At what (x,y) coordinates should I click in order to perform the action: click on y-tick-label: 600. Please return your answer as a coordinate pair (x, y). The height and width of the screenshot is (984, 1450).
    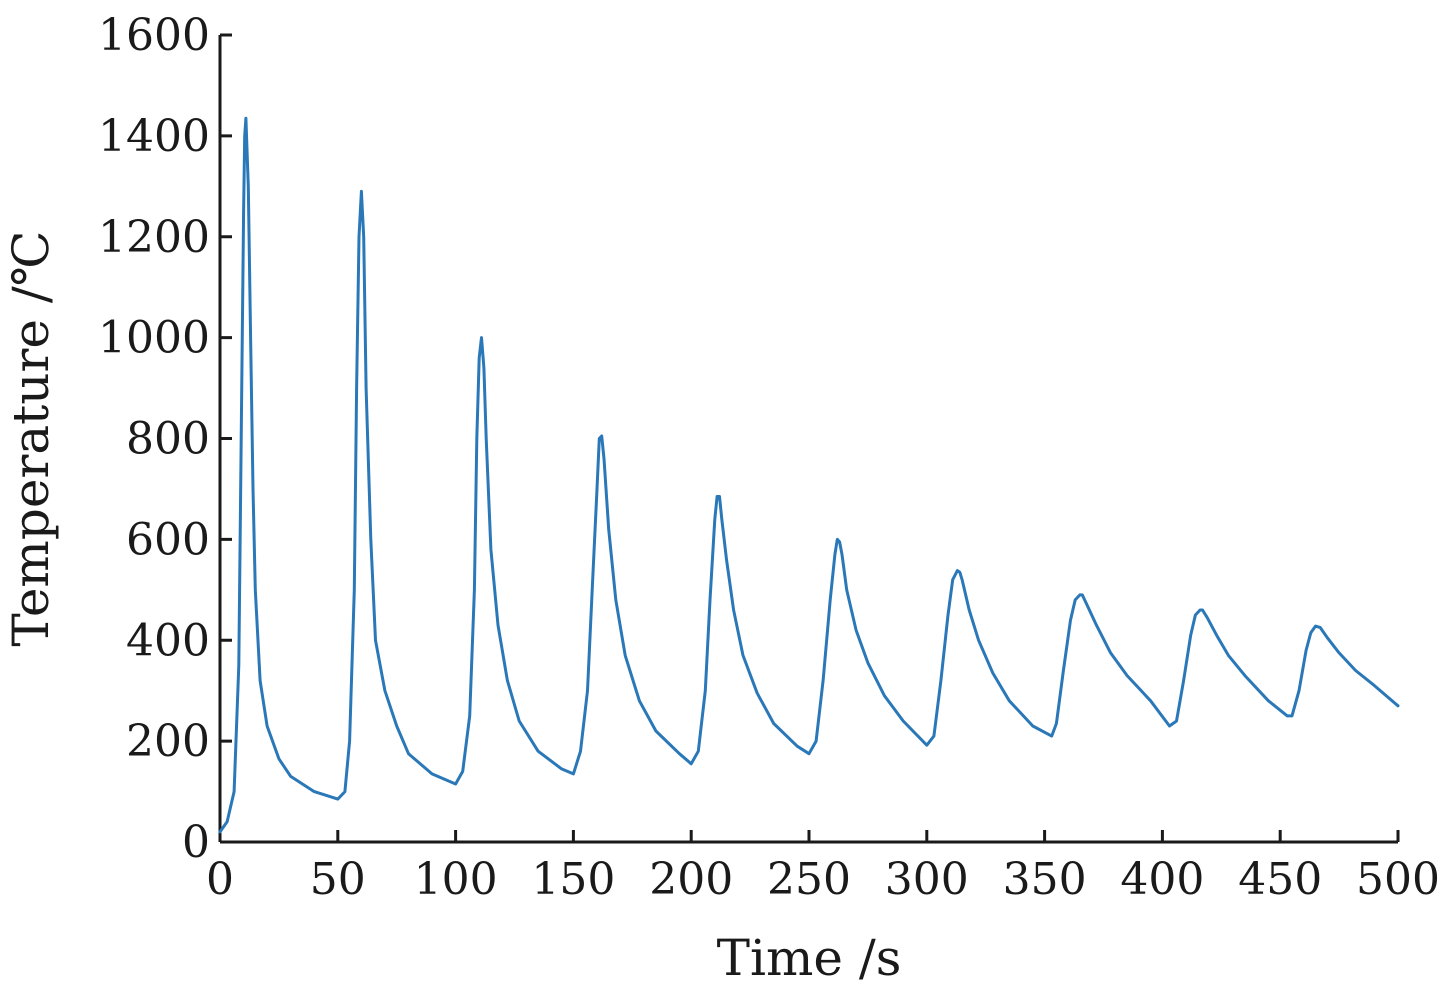
    Looking at the image, I should click on (168, 539).